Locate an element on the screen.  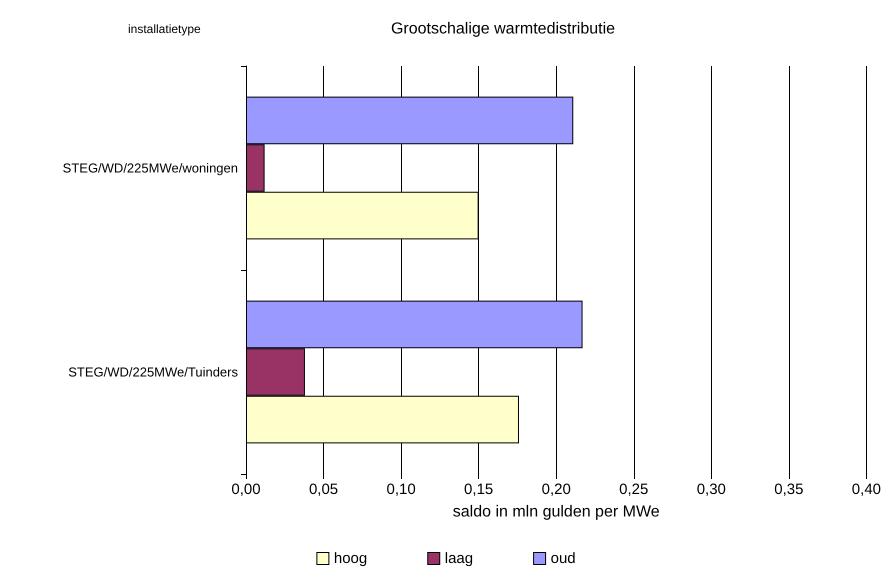
x-tick-label: 0,20 is located at coordinates (556, 489).